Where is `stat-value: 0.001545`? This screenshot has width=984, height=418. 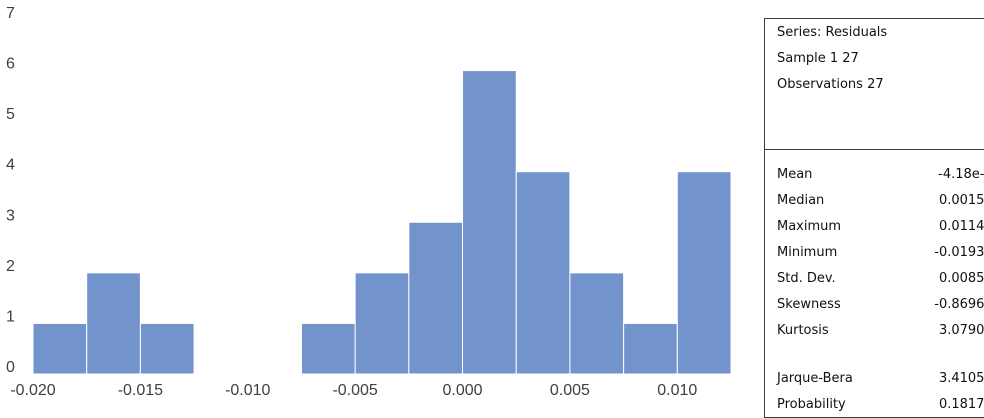
stat-value: 0.001545 is located at coordinates (961, 200).